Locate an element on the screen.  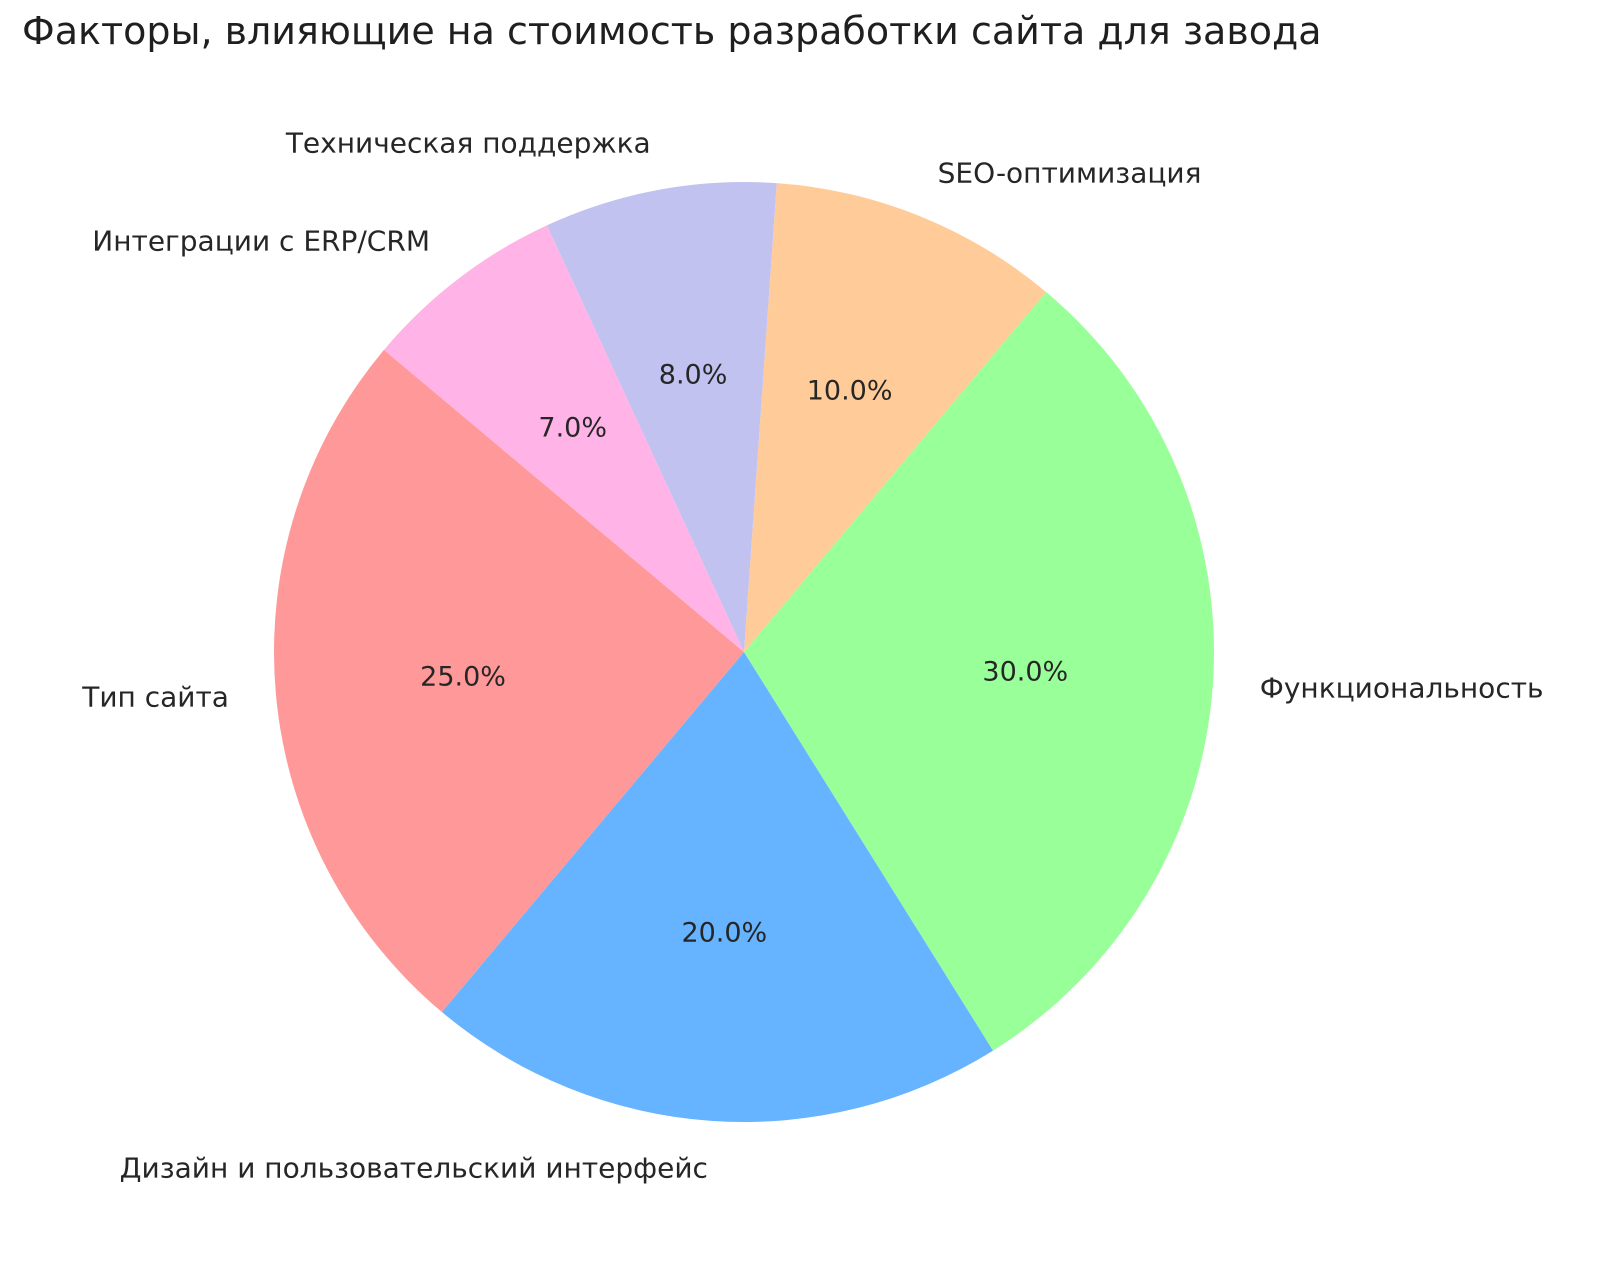
slice-percent-label: 8.0% is located at coordinates (693, 375).